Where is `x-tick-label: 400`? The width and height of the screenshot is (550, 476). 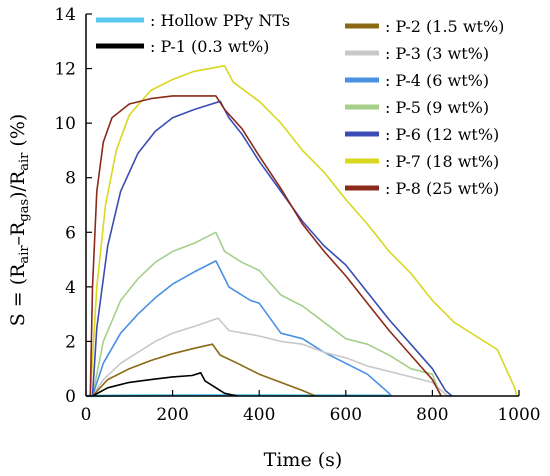 x-tick-label: 400 is located at coordinates (259, 415).